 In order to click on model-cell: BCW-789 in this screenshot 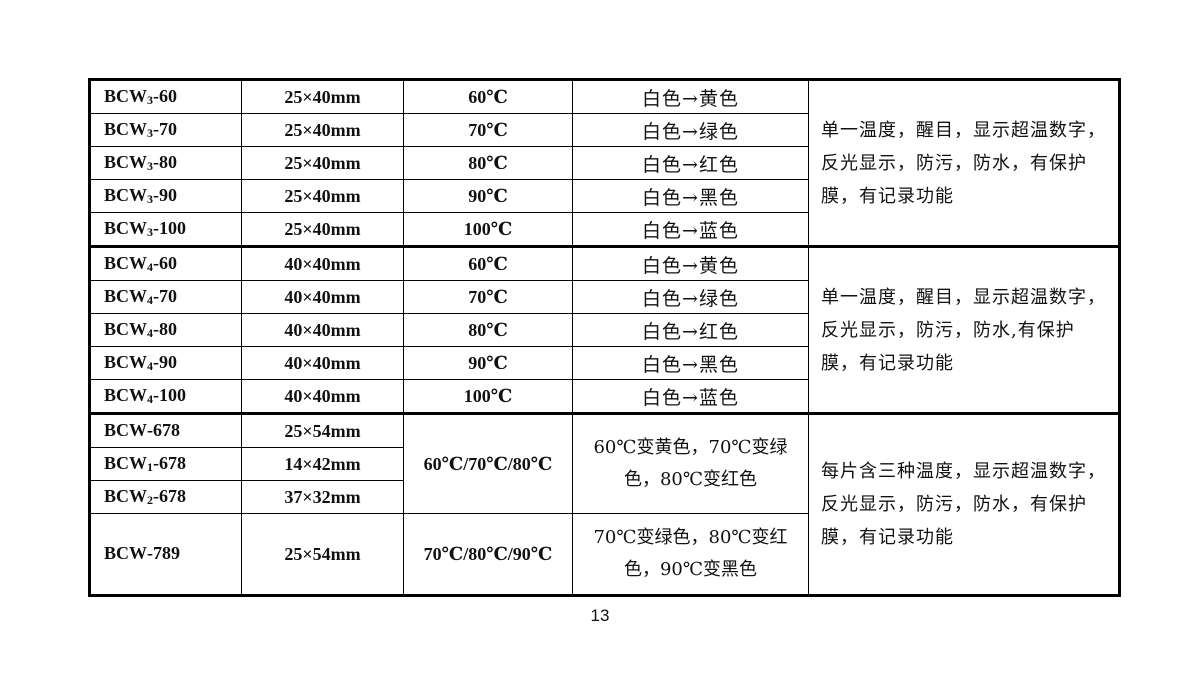, I will do `click(165, 554)`.